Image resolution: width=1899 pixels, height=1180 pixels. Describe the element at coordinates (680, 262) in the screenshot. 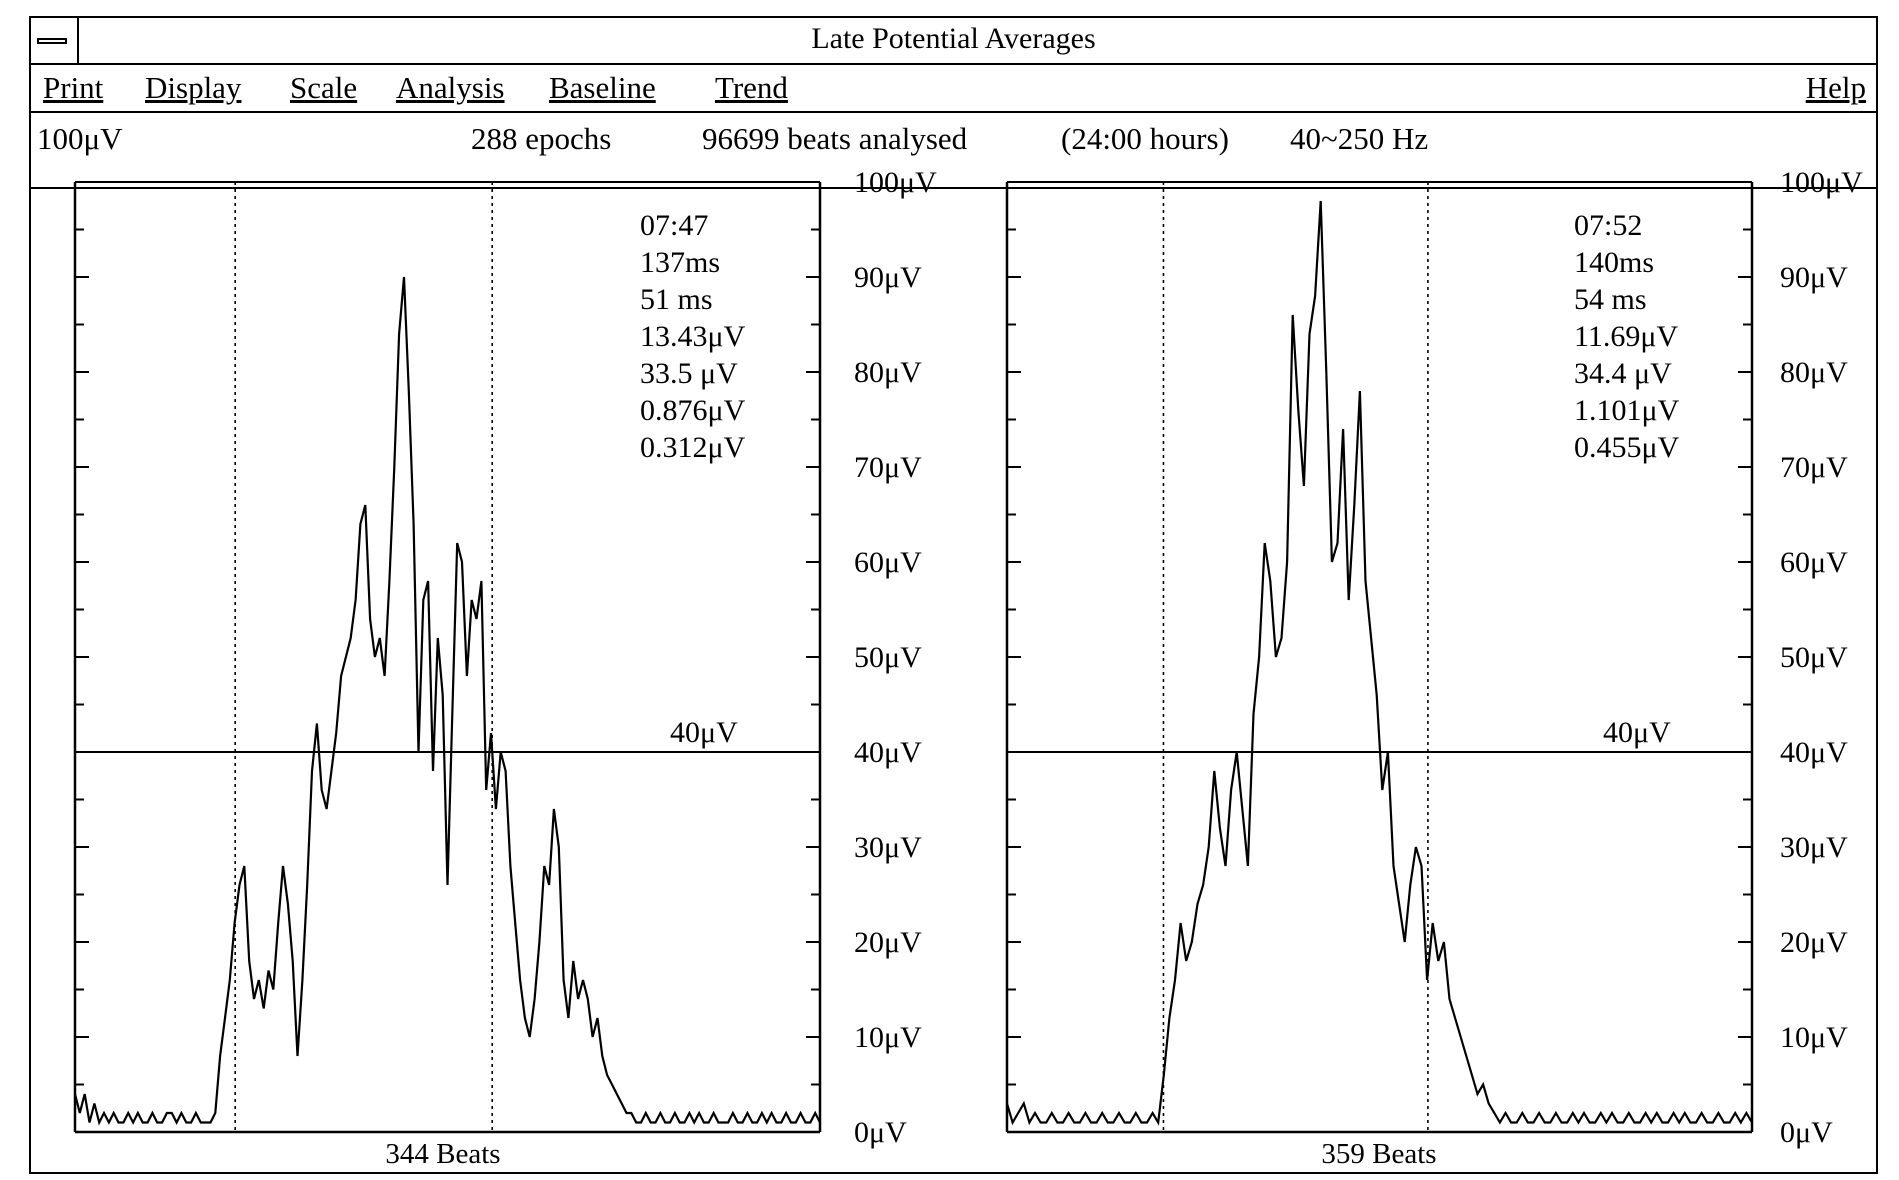

I see `readout-value: 137ms` at that location.